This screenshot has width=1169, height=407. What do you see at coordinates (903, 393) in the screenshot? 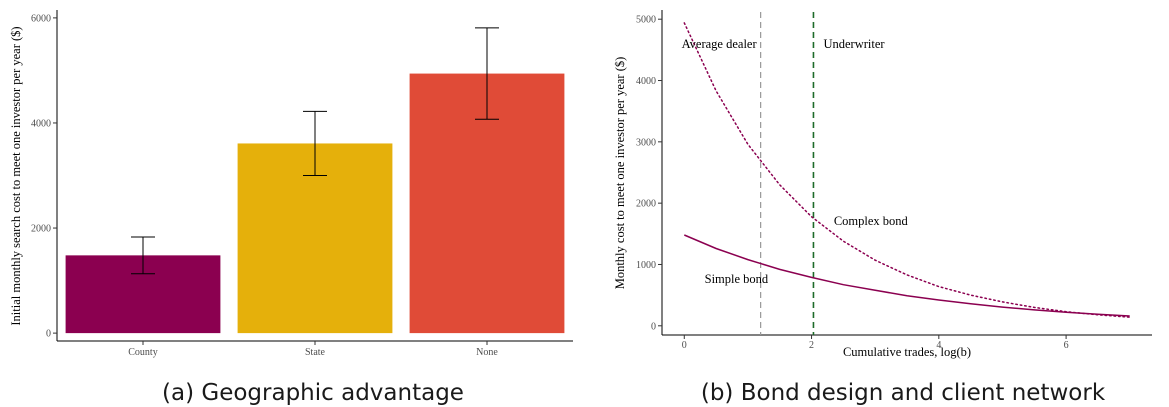
I see `panel-b-caption: (b) Bond design and client network` at bounding box center [903, 393].